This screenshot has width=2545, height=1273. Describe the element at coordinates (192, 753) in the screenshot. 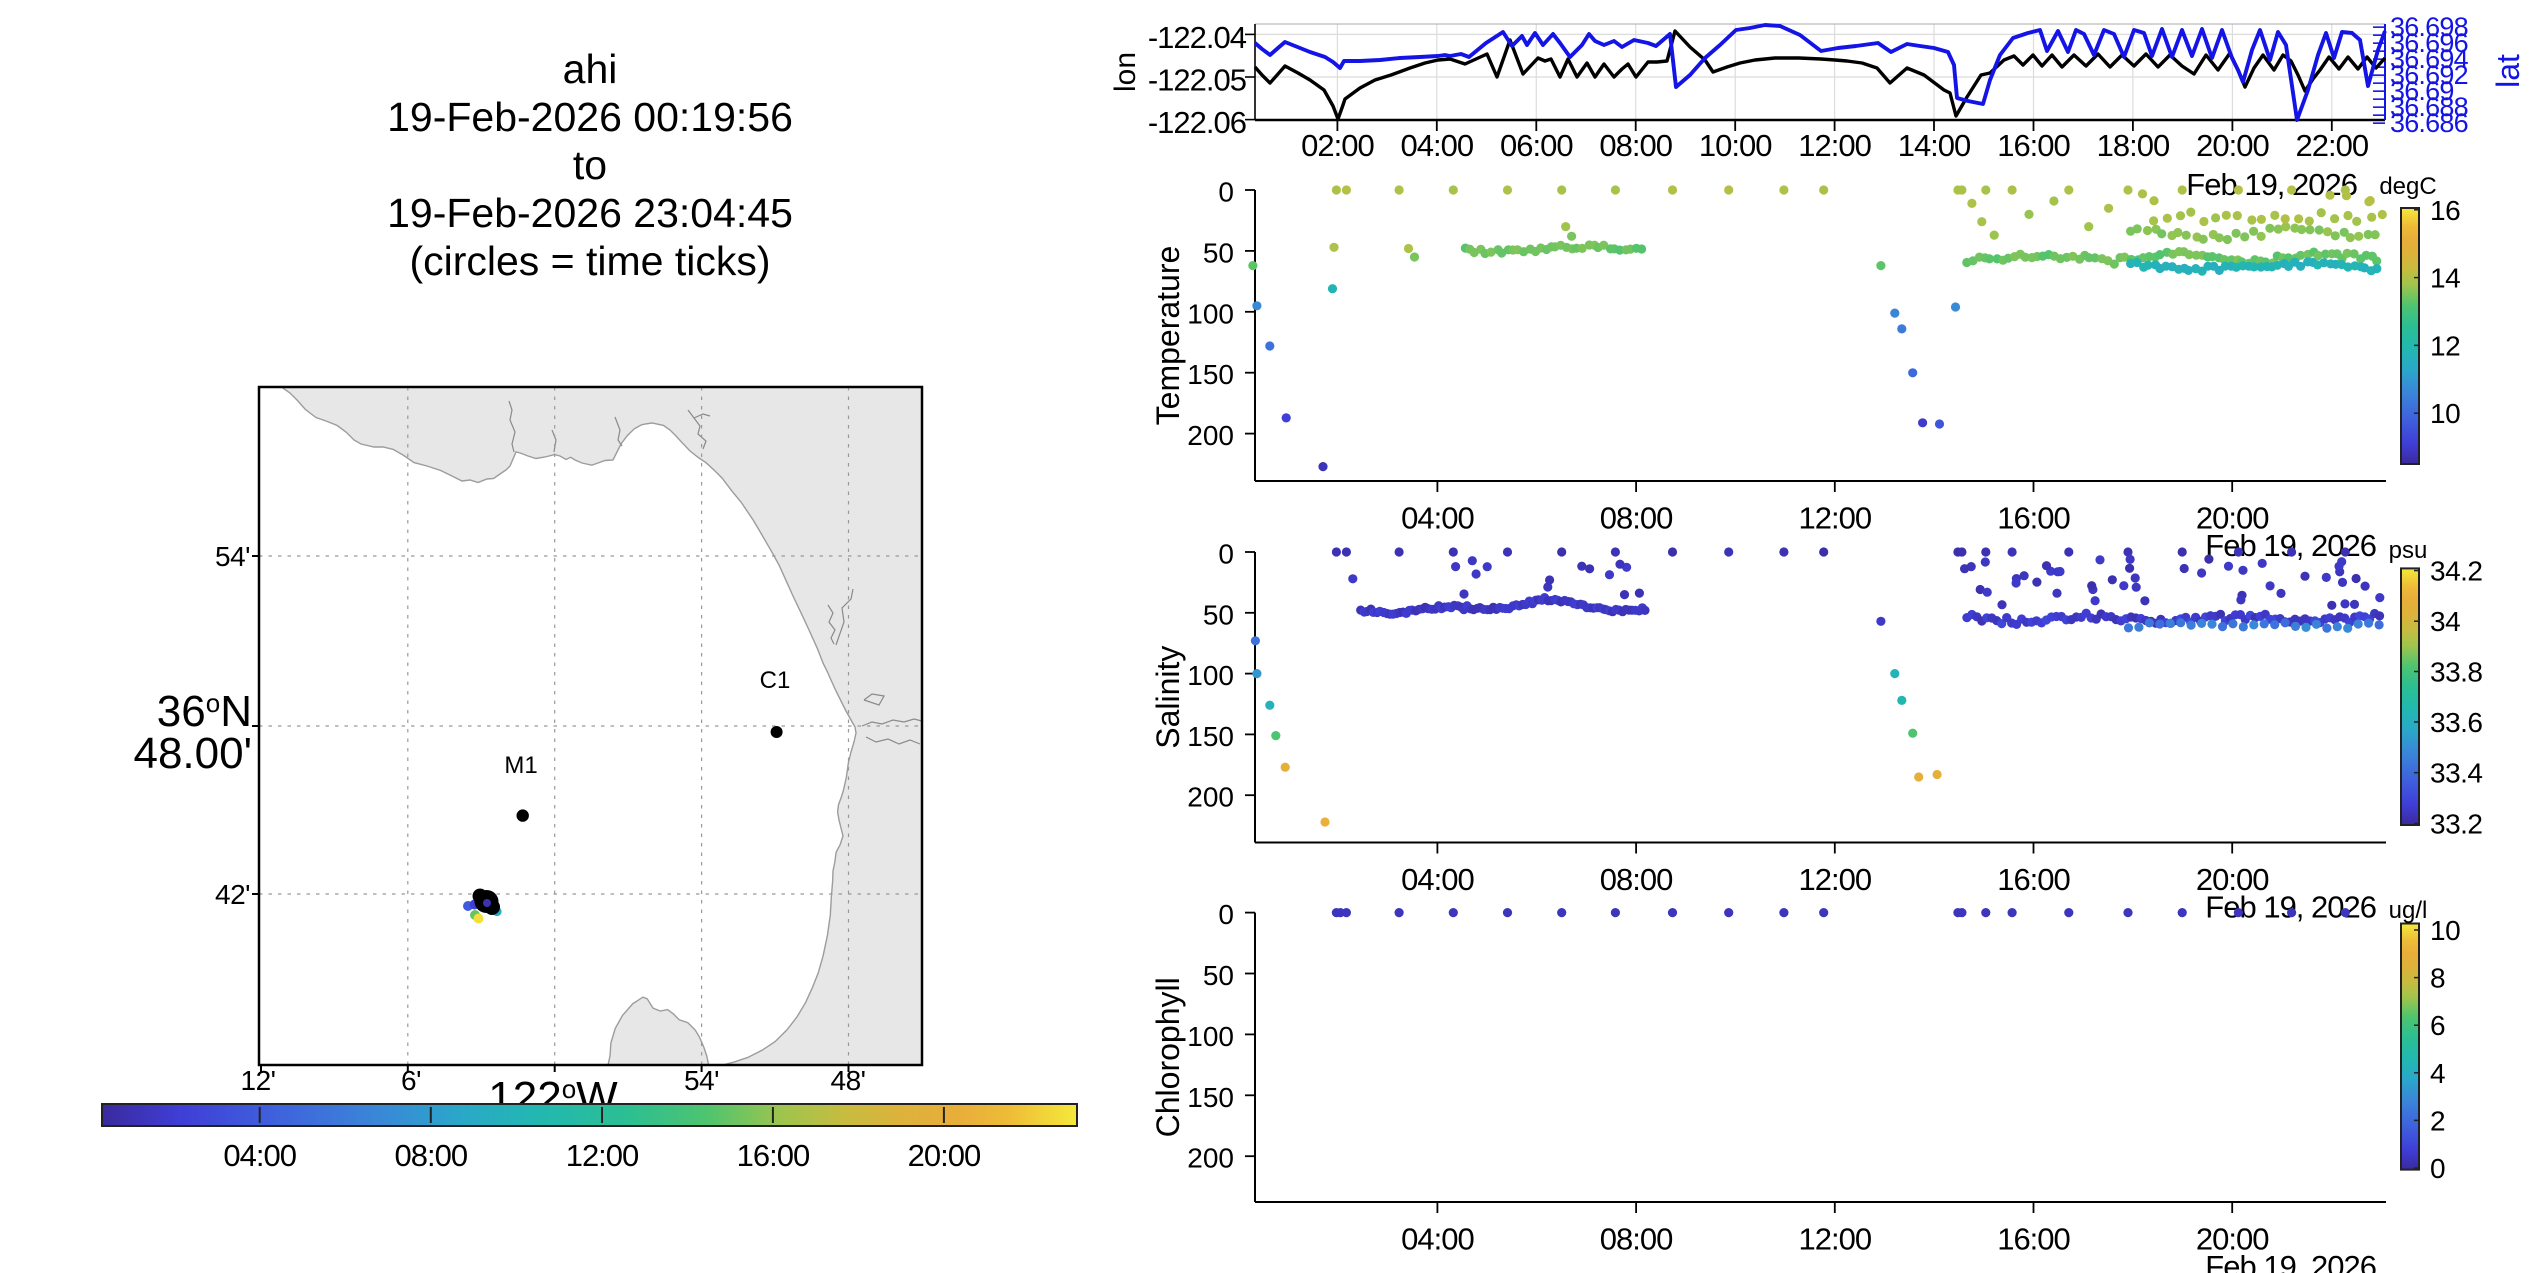

I see `svg-text: 48.00'` at that location.